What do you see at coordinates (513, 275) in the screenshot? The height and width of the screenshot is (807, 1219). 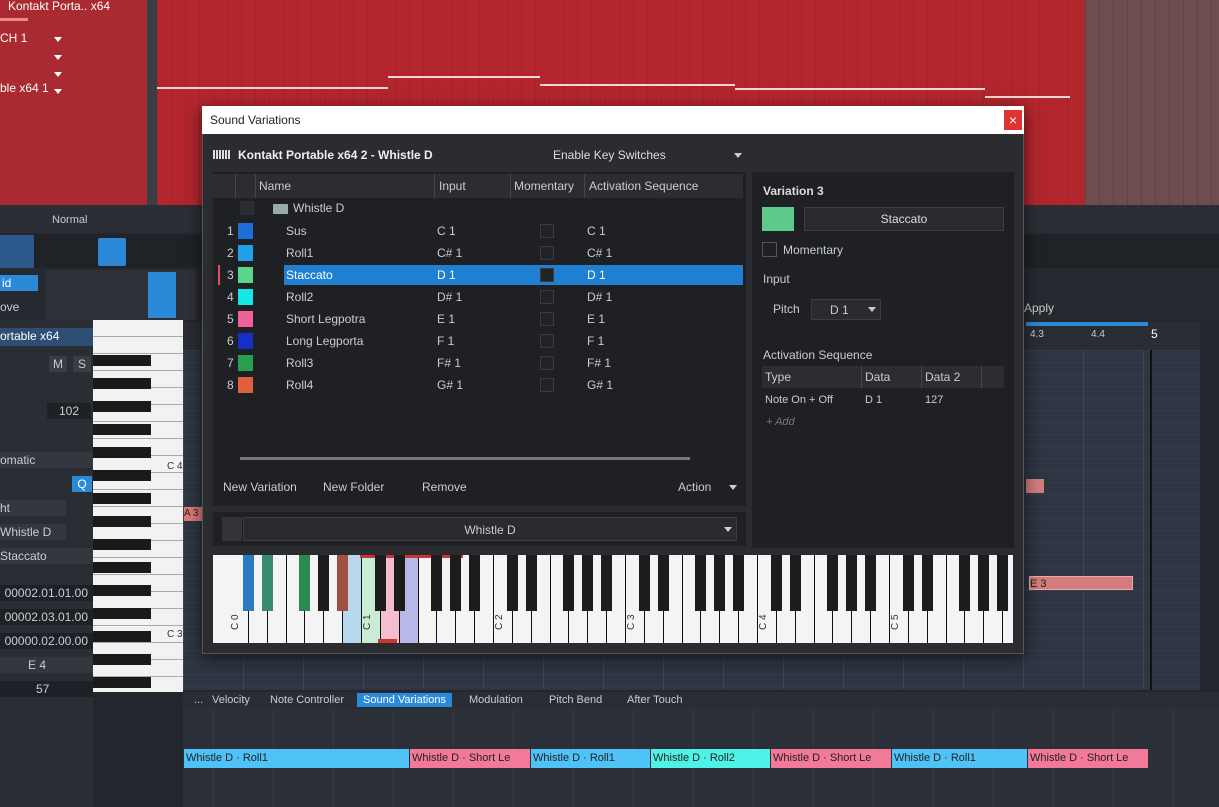 I see `selected-row` at bounding box center [513, 275].